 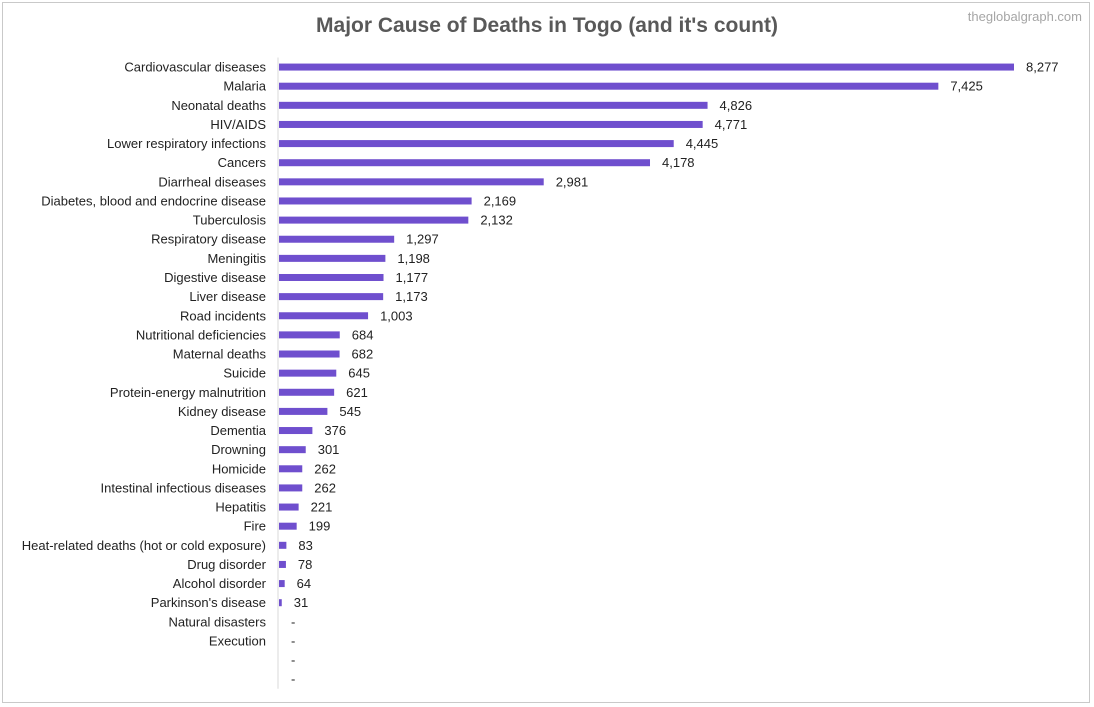 What do you see at coordinates (244, 373) in the screenshot?
I see `category-label: Suicide` at bounding box center [244, 373].